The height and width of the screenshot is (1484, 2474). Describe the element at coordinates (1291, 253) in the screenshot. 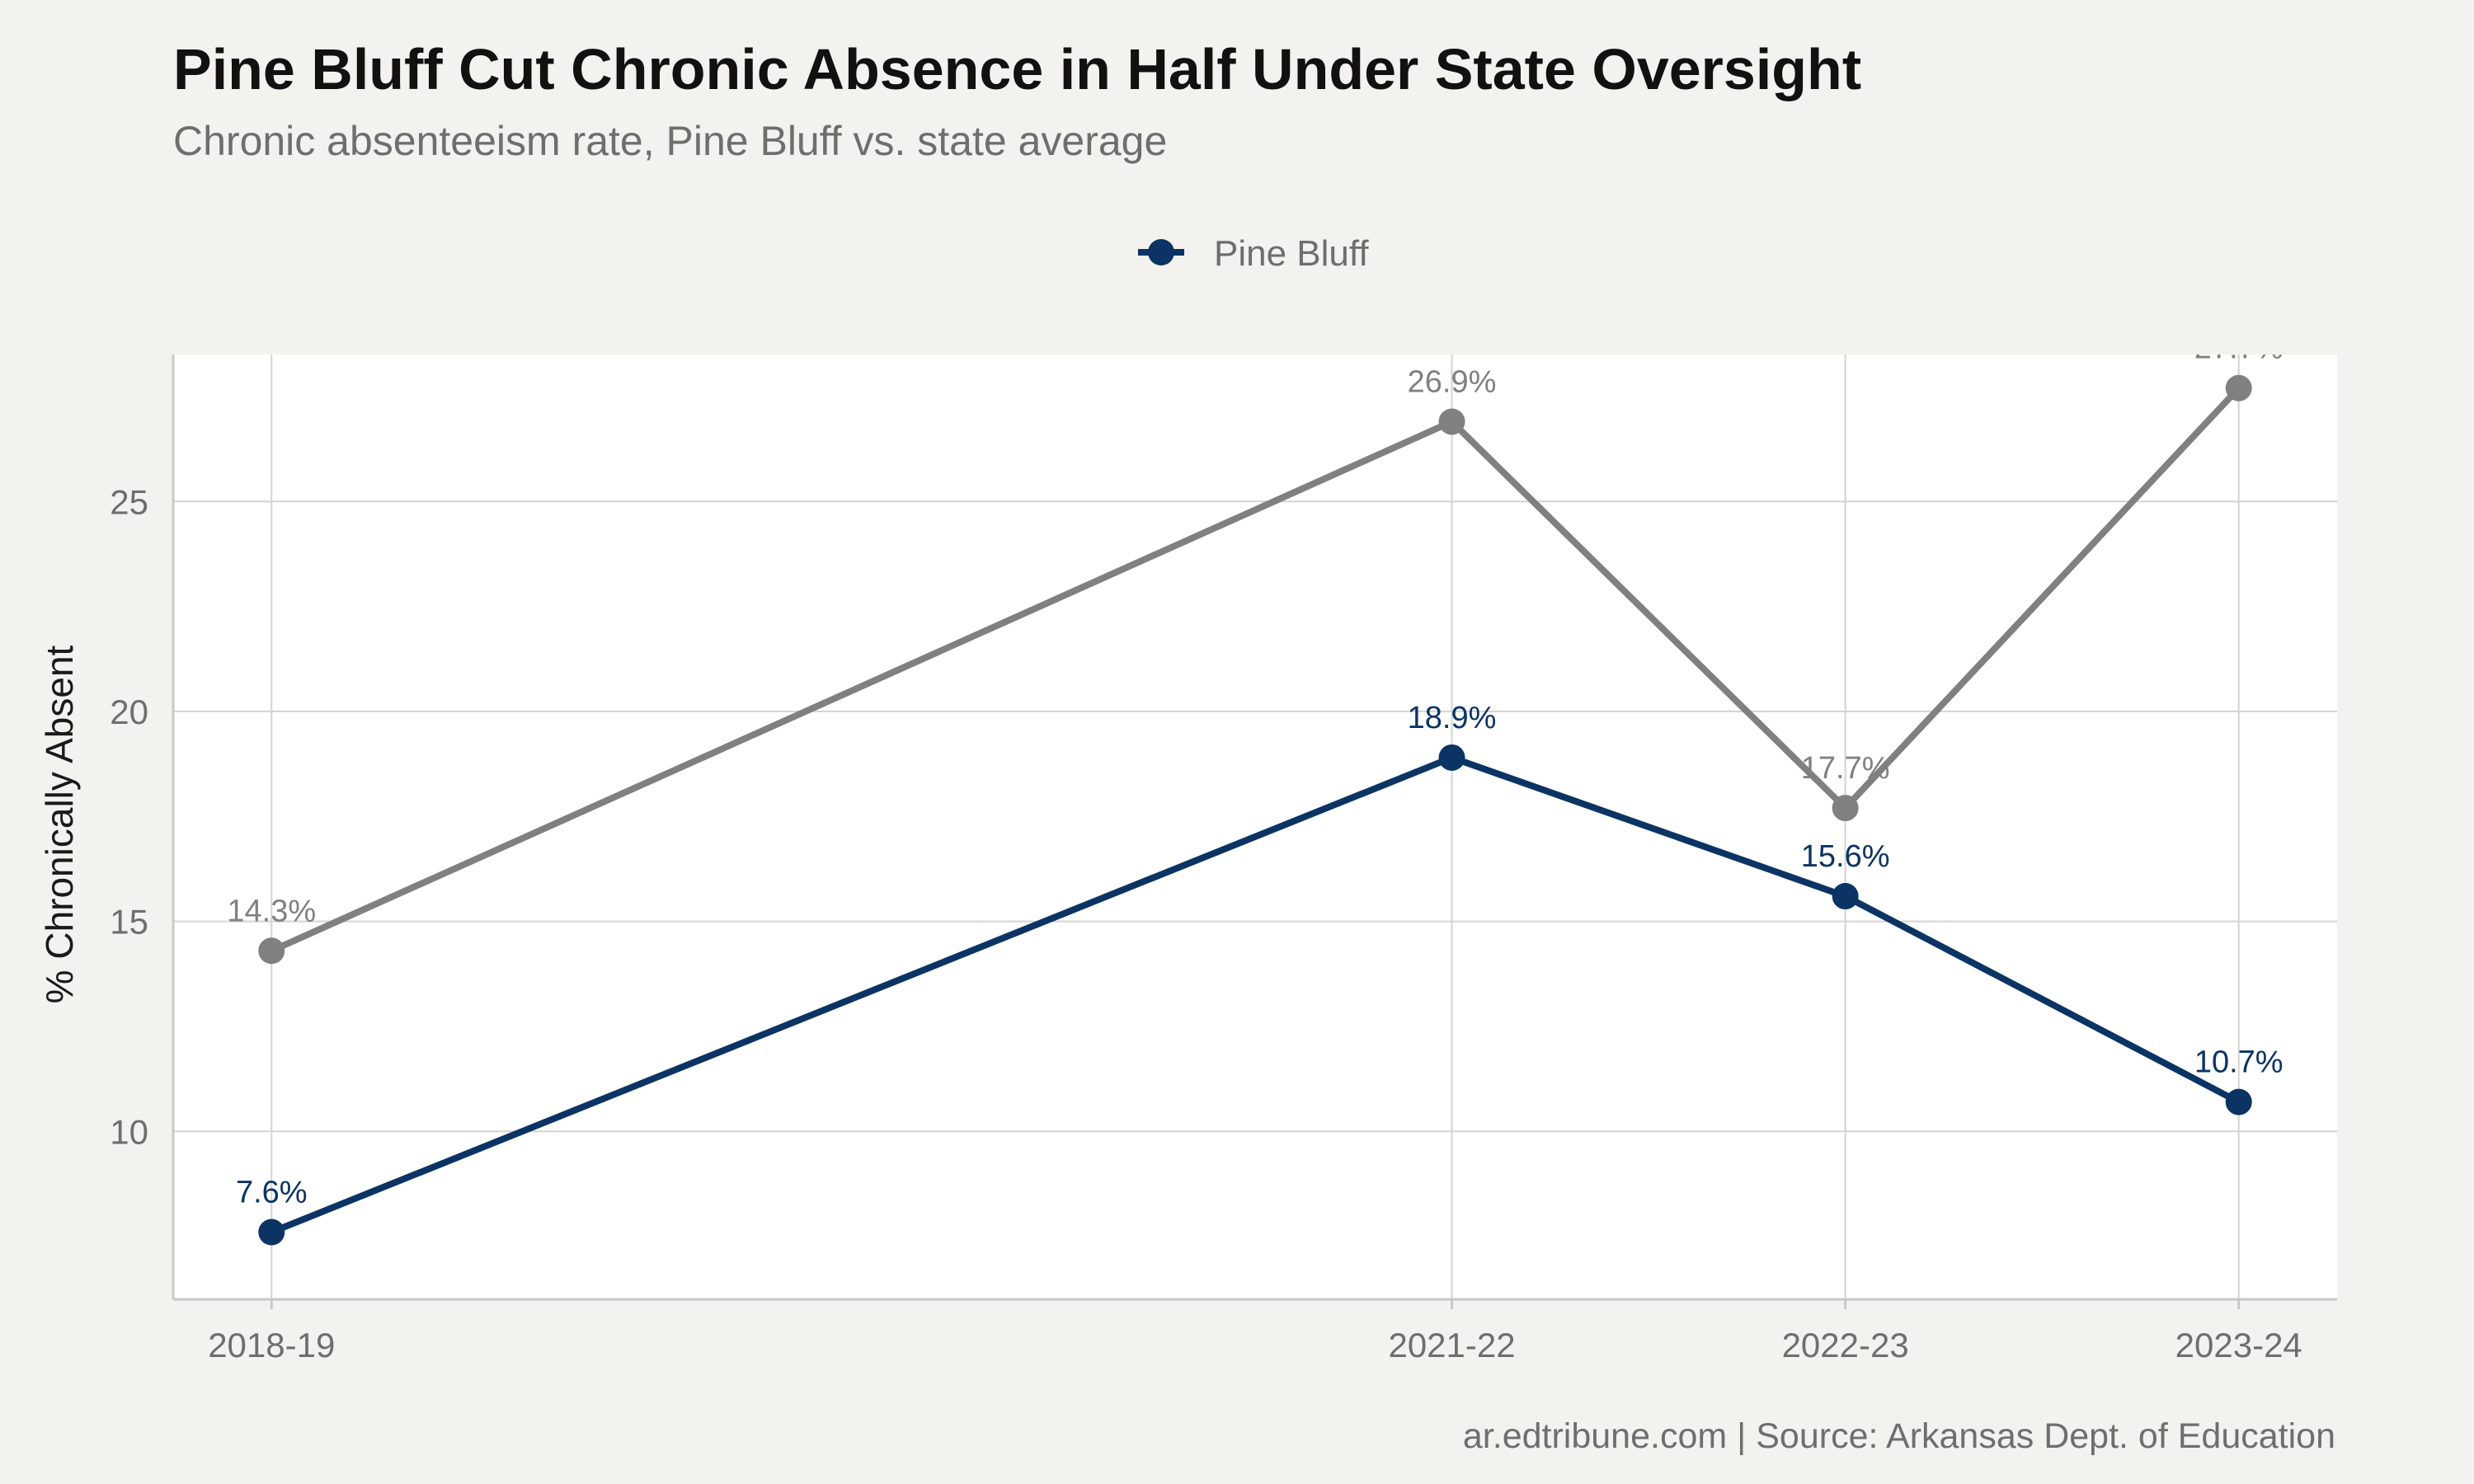

I see `legend-label-pine-bluff: Pine Bluff` at that location.